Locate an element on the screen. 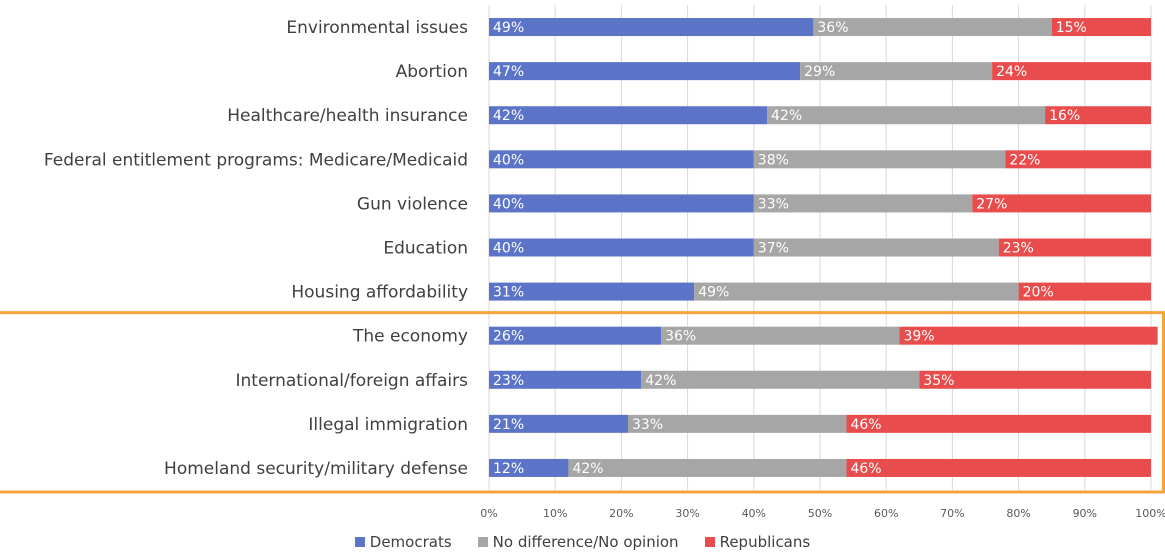 This screenshot has width=1165, height=553. data-label: 37% is located at coordinates (773, 249).